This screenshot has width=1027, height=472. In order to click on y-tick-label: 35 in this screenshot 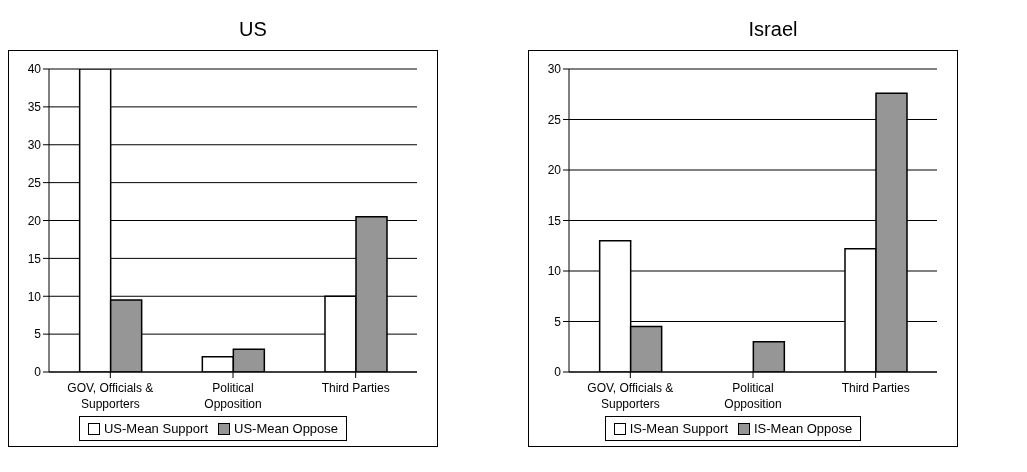, I will do `click(34, 107)`.